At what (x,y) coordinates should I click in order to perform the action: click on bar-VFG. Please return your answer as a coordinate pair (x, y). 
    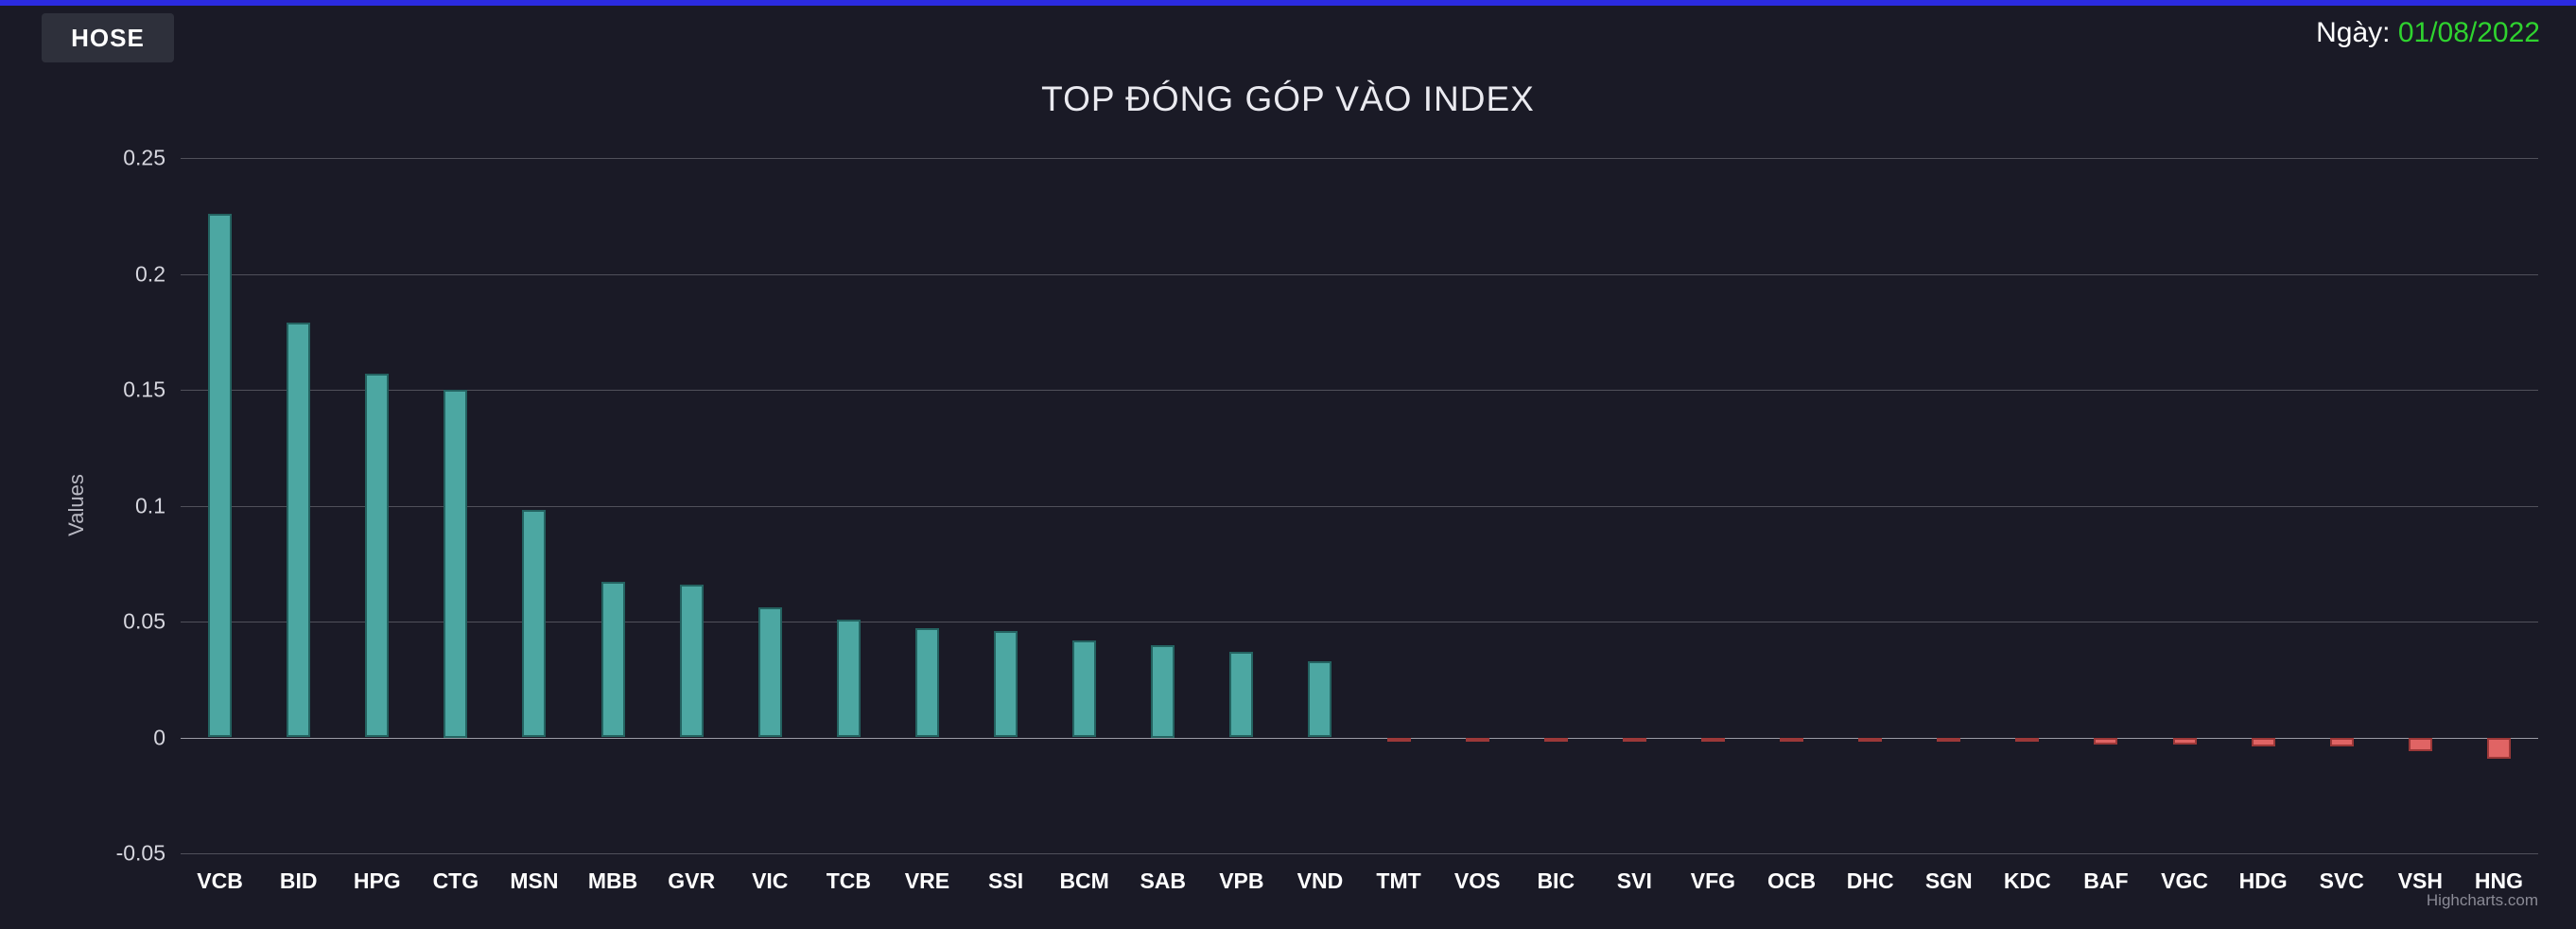
    Looking at the image, I should click on (1712, 740).